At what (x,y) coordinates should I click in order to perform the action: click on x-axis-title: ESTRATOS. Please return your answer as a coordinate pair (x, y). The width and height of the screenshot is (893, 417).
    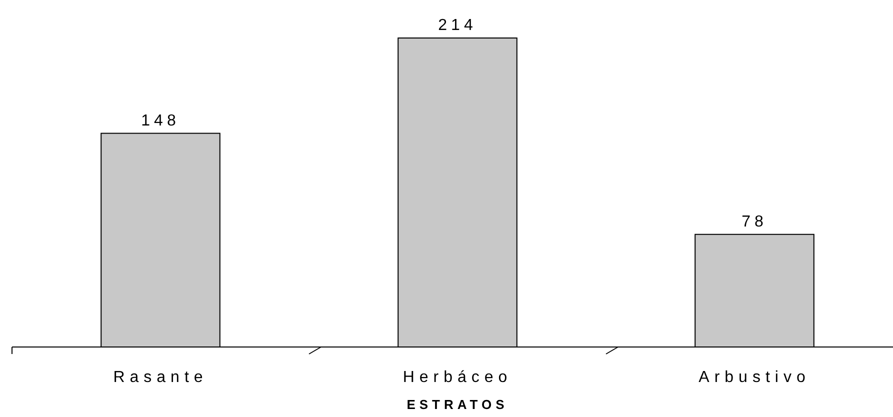
    Looking at the image, I should click on (457, 404).